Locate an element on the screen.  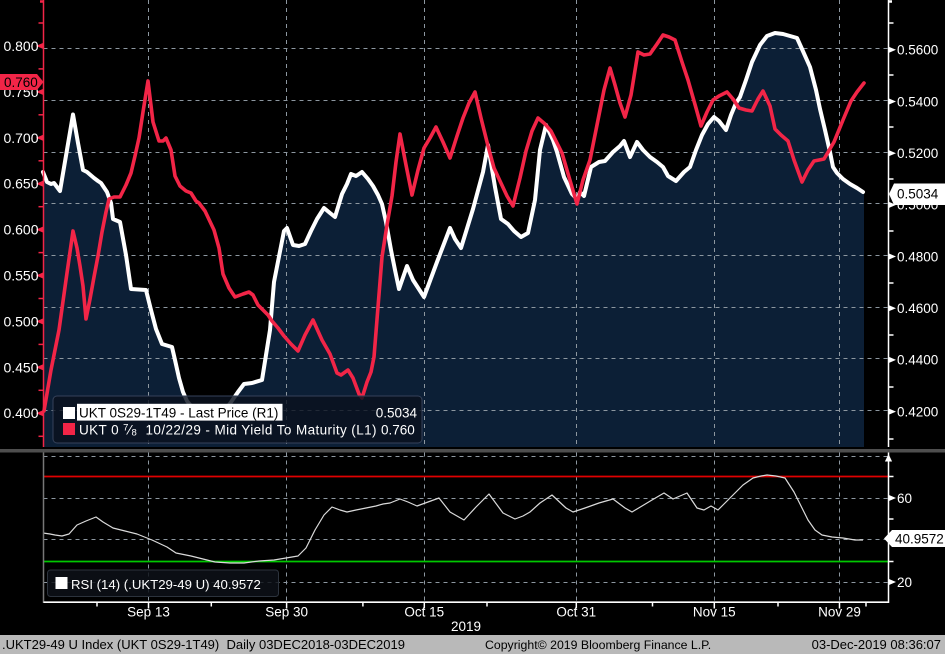
svg-text: 0.4400 is located at coordinates (917, 360).